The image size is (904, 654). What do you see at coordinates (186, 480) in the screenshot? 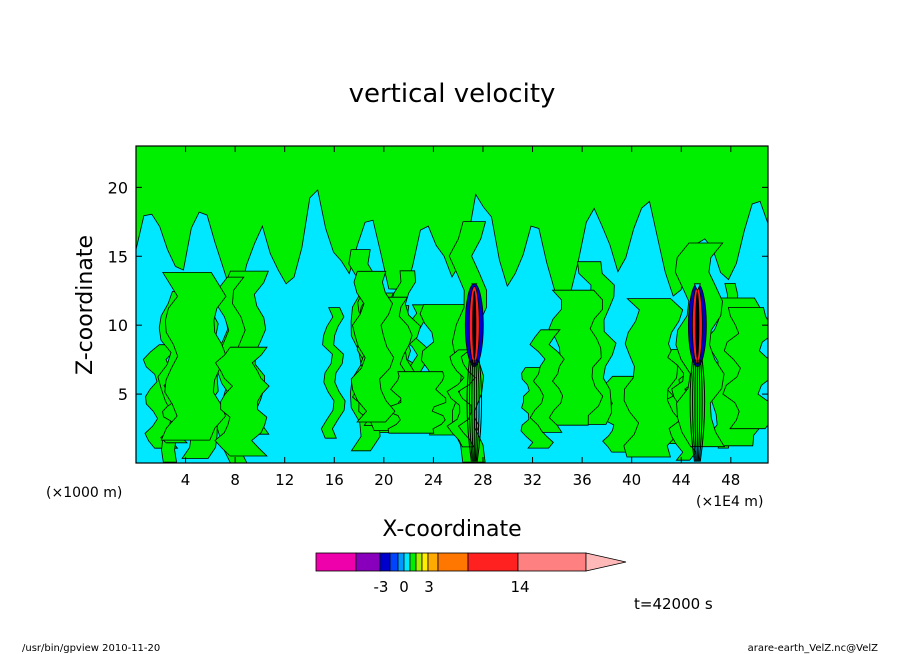
I see `x-tick-label: 4` at bounding box center [186, 480].